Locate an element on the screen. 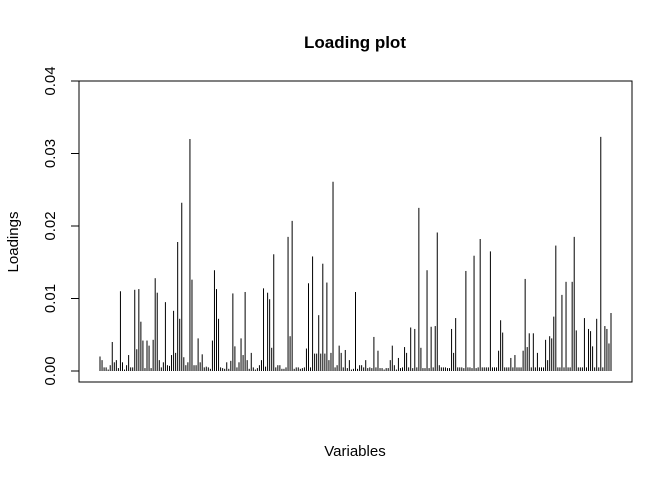 This screenshot has height=480, width=672. y-tick-label: 0.04 is located at coordinates (50, 80).